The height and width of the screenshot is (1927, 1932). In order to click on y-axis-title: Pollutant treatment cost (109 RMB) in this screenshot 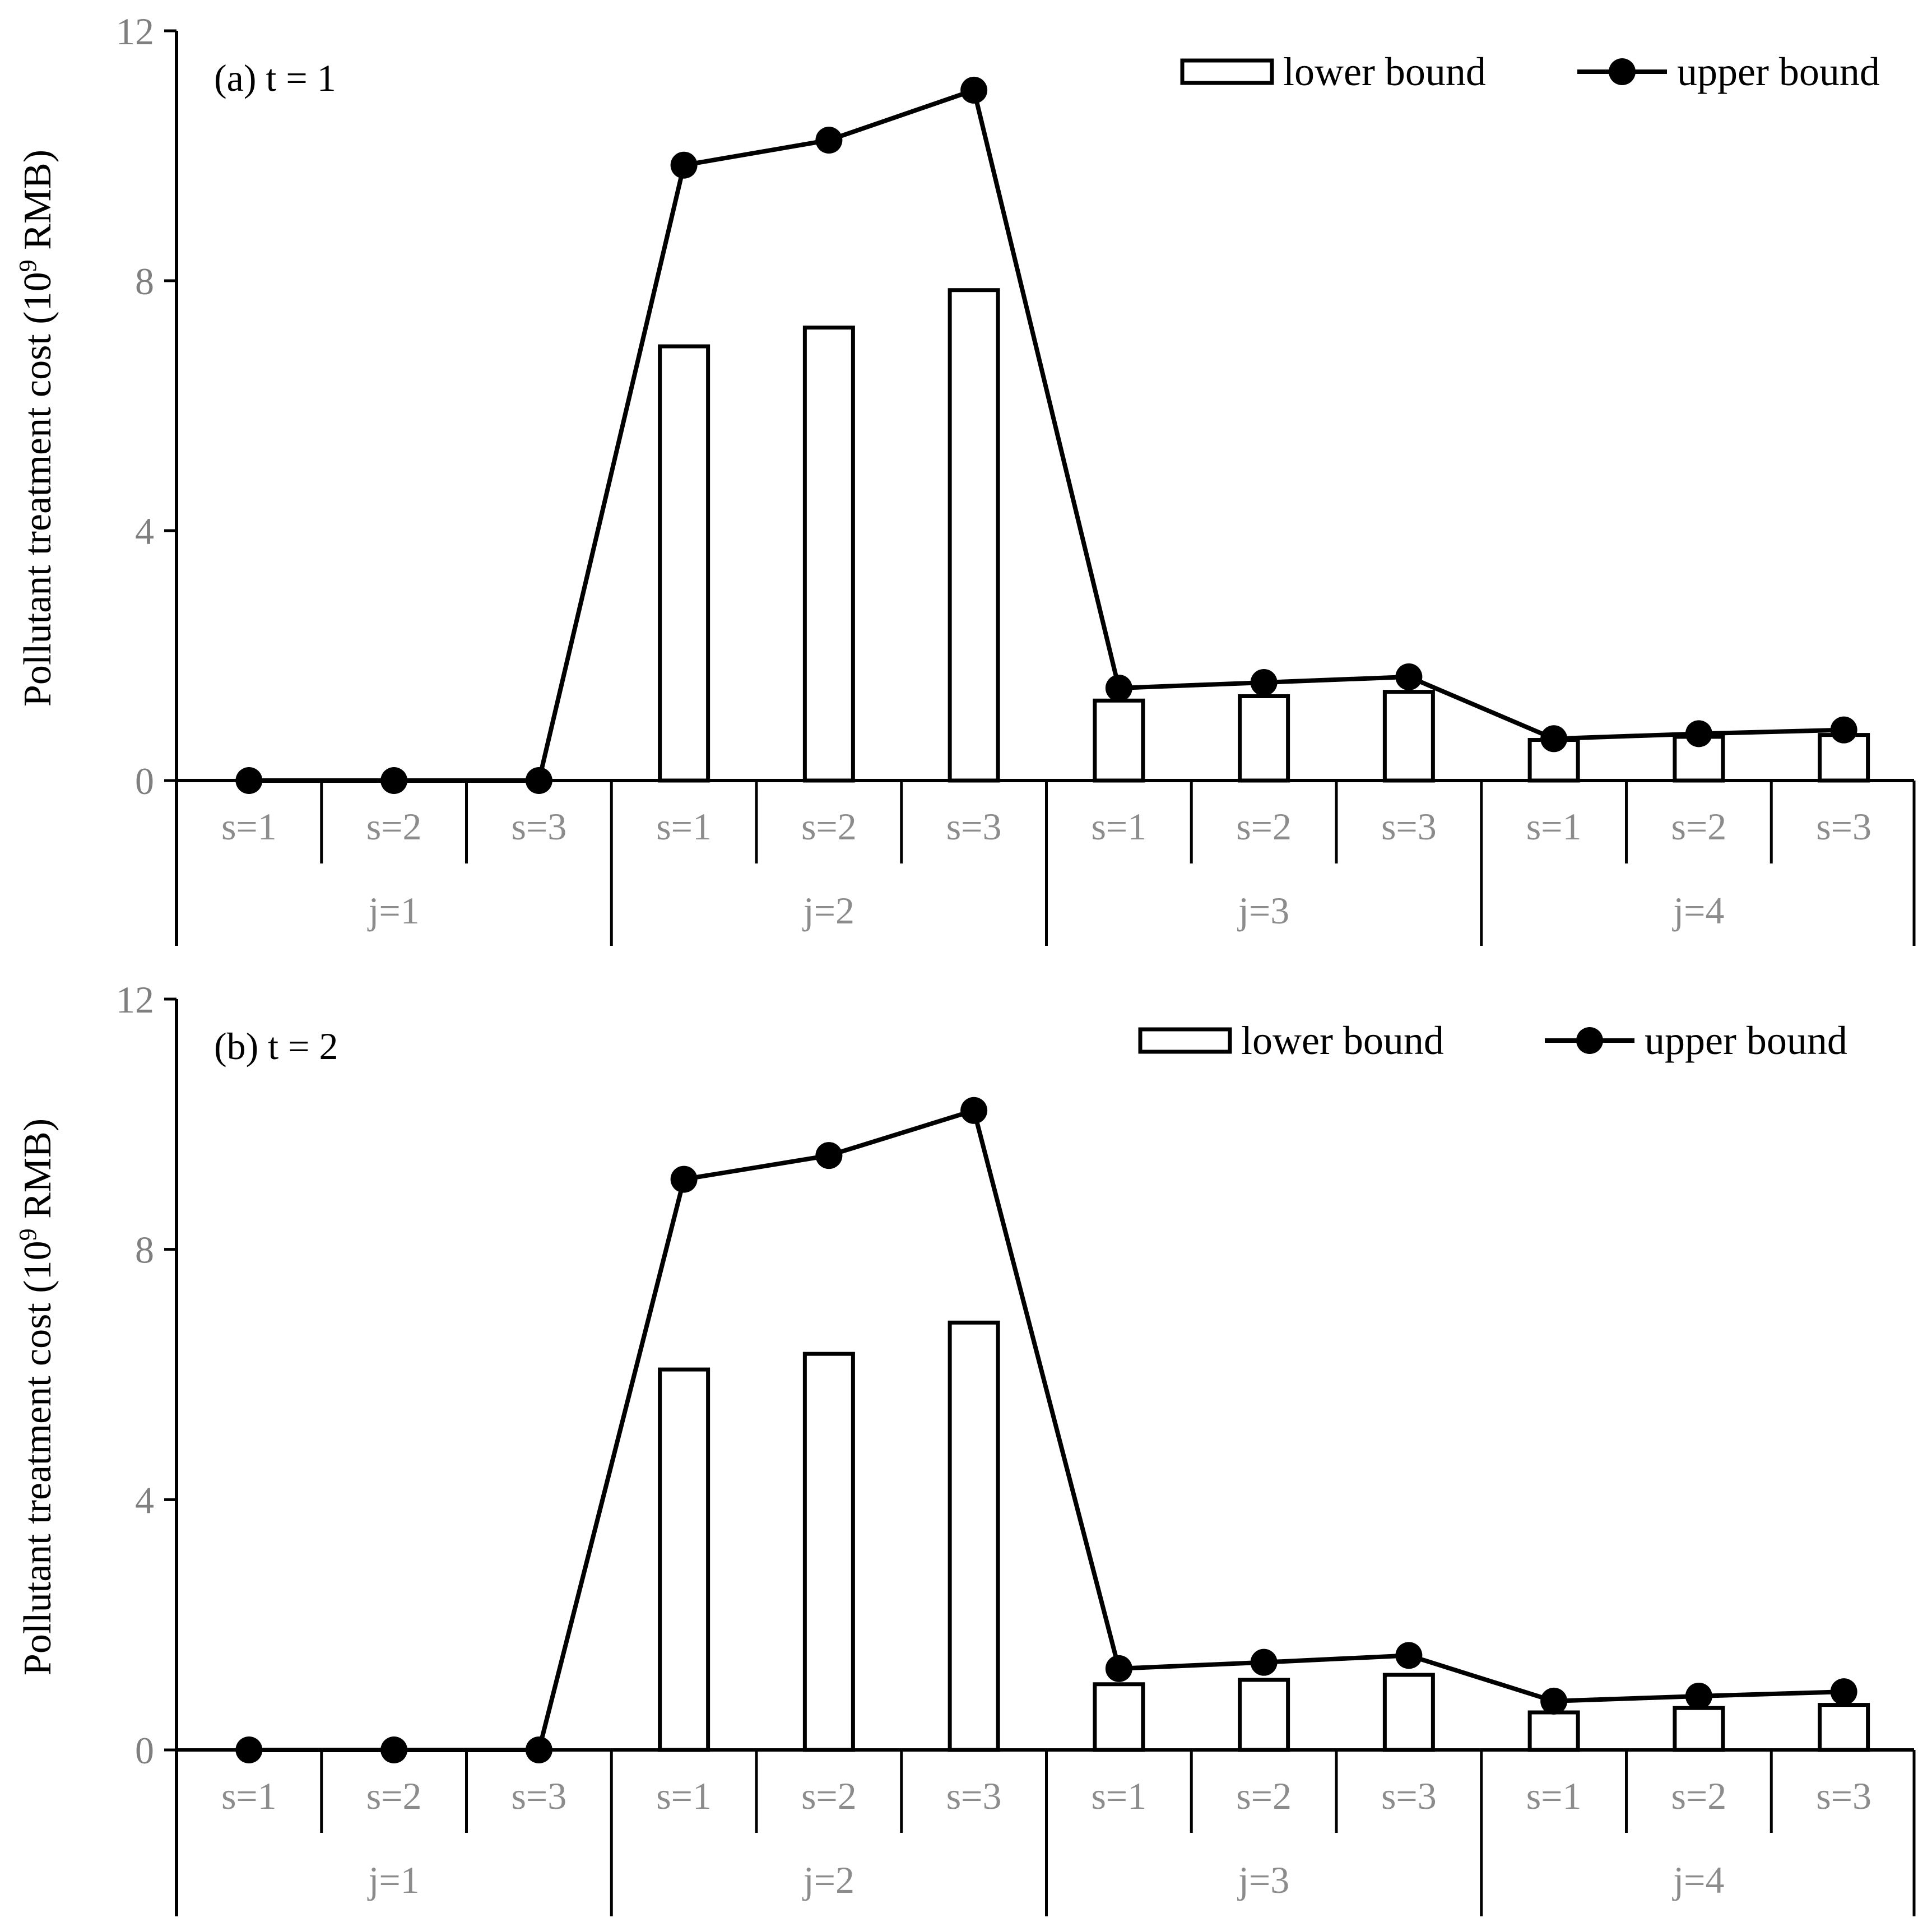, I will do `click(36, 1396)`.